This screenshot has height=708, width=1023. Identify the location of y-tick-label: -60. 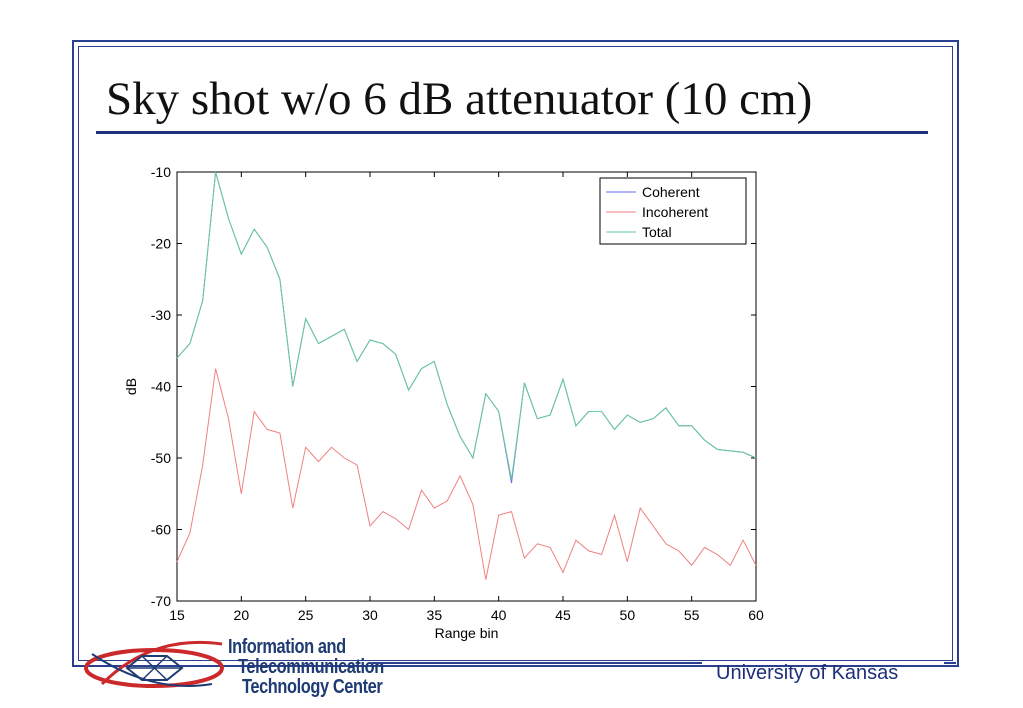
(161, 530).